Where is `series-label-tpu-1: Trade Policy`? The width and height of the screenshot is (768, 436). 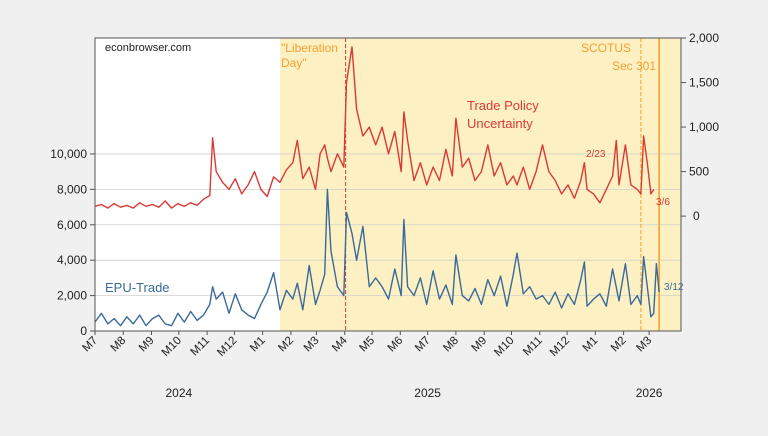 series-label-tpu-1: Trade Policy is located at coordinates (503, 105).